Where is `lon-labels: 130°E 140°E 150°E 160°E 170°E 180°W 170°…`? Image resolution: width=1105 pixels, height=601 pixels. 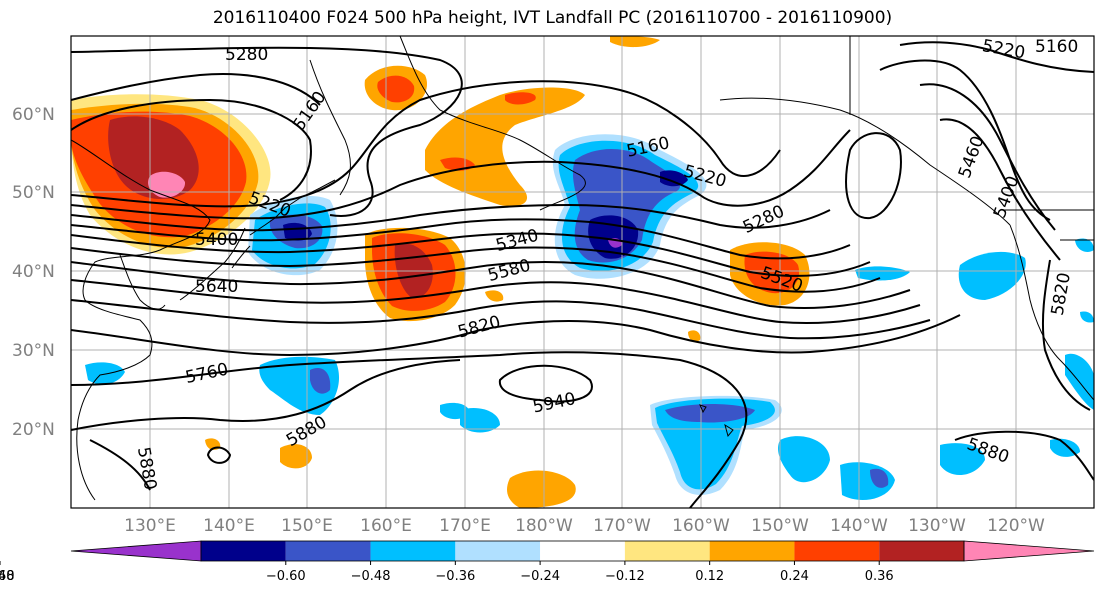
lon-labels: 130°E 140°E 150°E 160°E 170°E 180°W 170°… is located at coordinates (584, 526).